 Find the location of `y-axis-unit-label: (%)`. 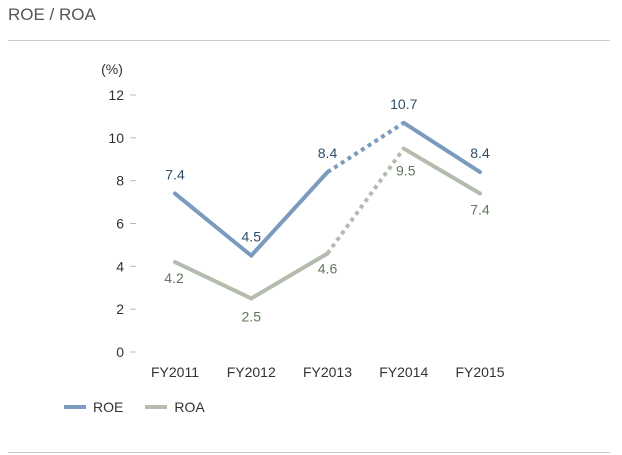

y-axis-unit-label: (%) is located at coordinates (112, 69).